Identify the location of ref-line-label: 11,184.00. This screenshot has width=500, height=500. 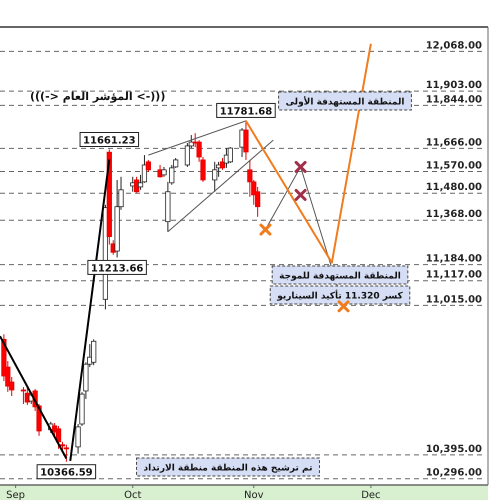
(454, 259).